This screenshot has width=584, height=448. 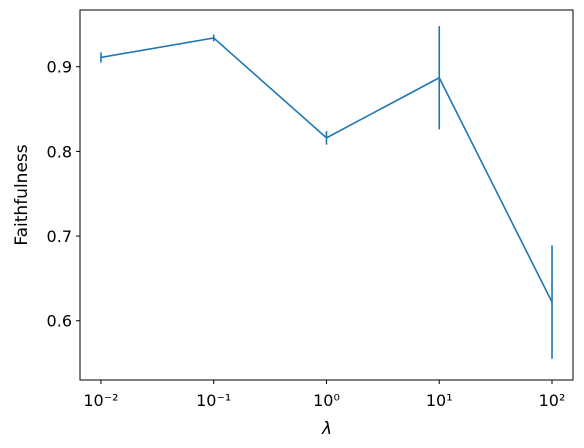 I want to click on y-tick-label: 0.9, so click(x=59, y=67).